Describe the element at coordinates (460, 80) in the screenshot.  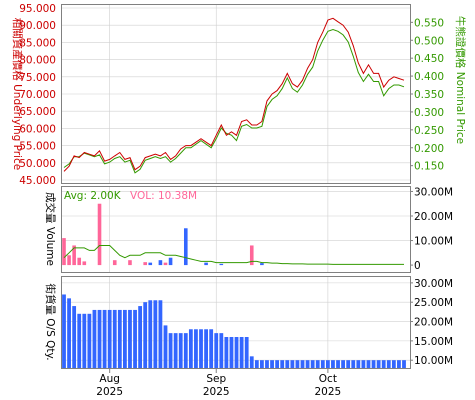
I see `nominal-price-axis-label: 牛熊證價格 Nominal Price` at that location.